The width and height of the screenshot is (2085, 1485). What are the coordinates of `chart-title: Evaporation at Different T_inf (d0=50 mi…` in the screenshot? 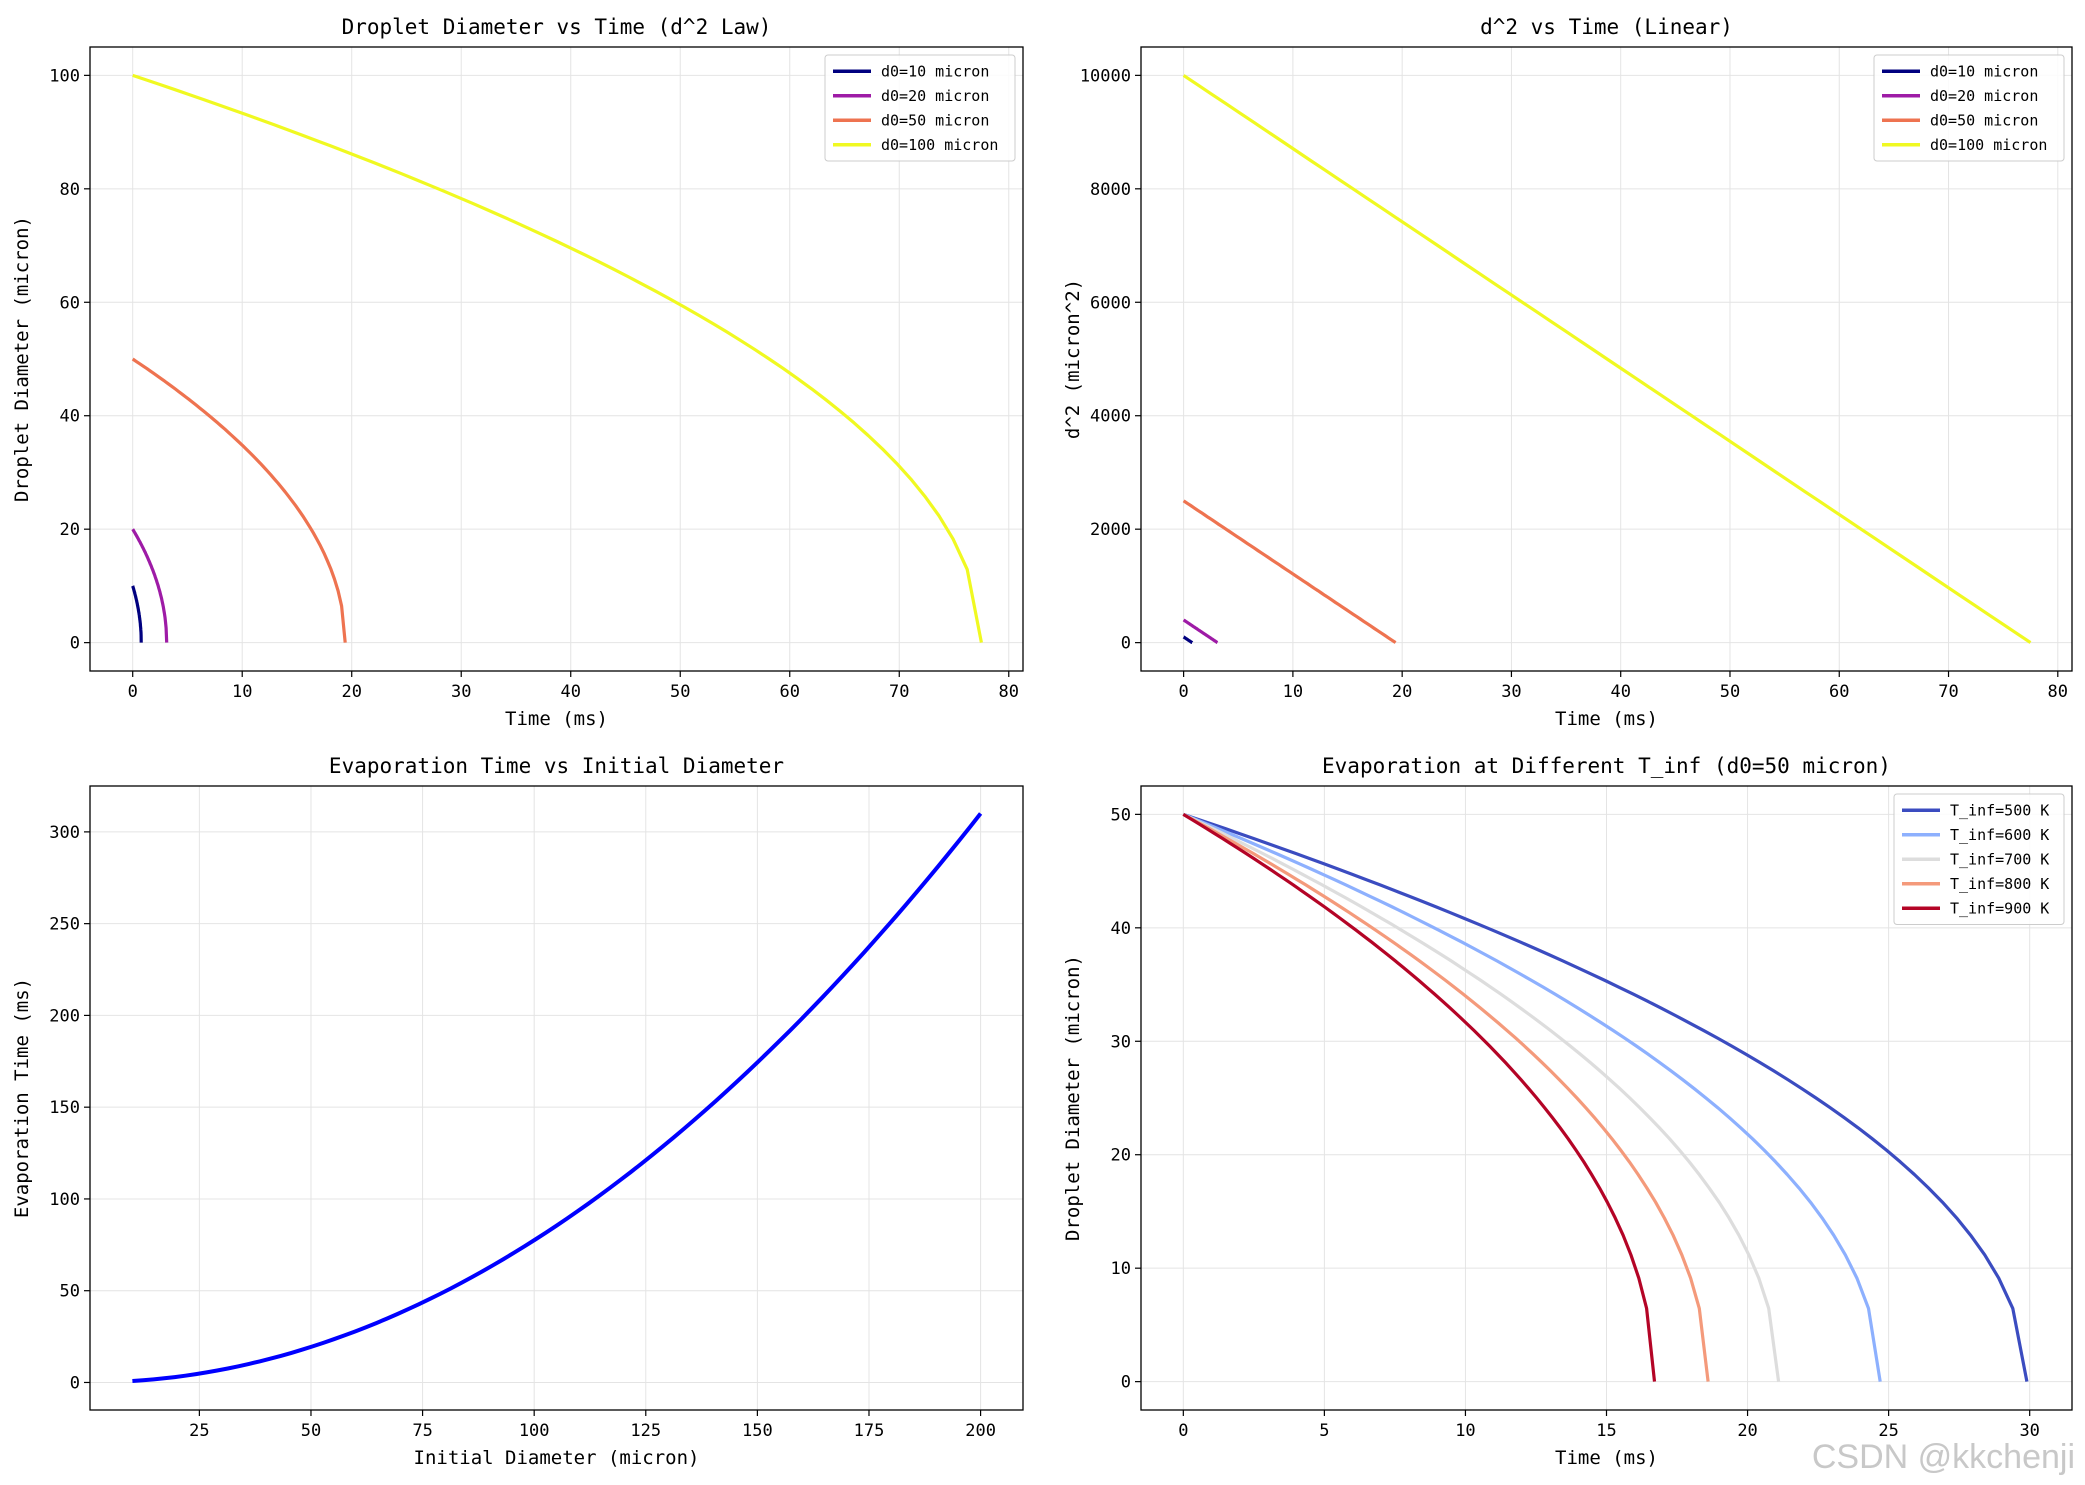 It's located at (1606, 766).